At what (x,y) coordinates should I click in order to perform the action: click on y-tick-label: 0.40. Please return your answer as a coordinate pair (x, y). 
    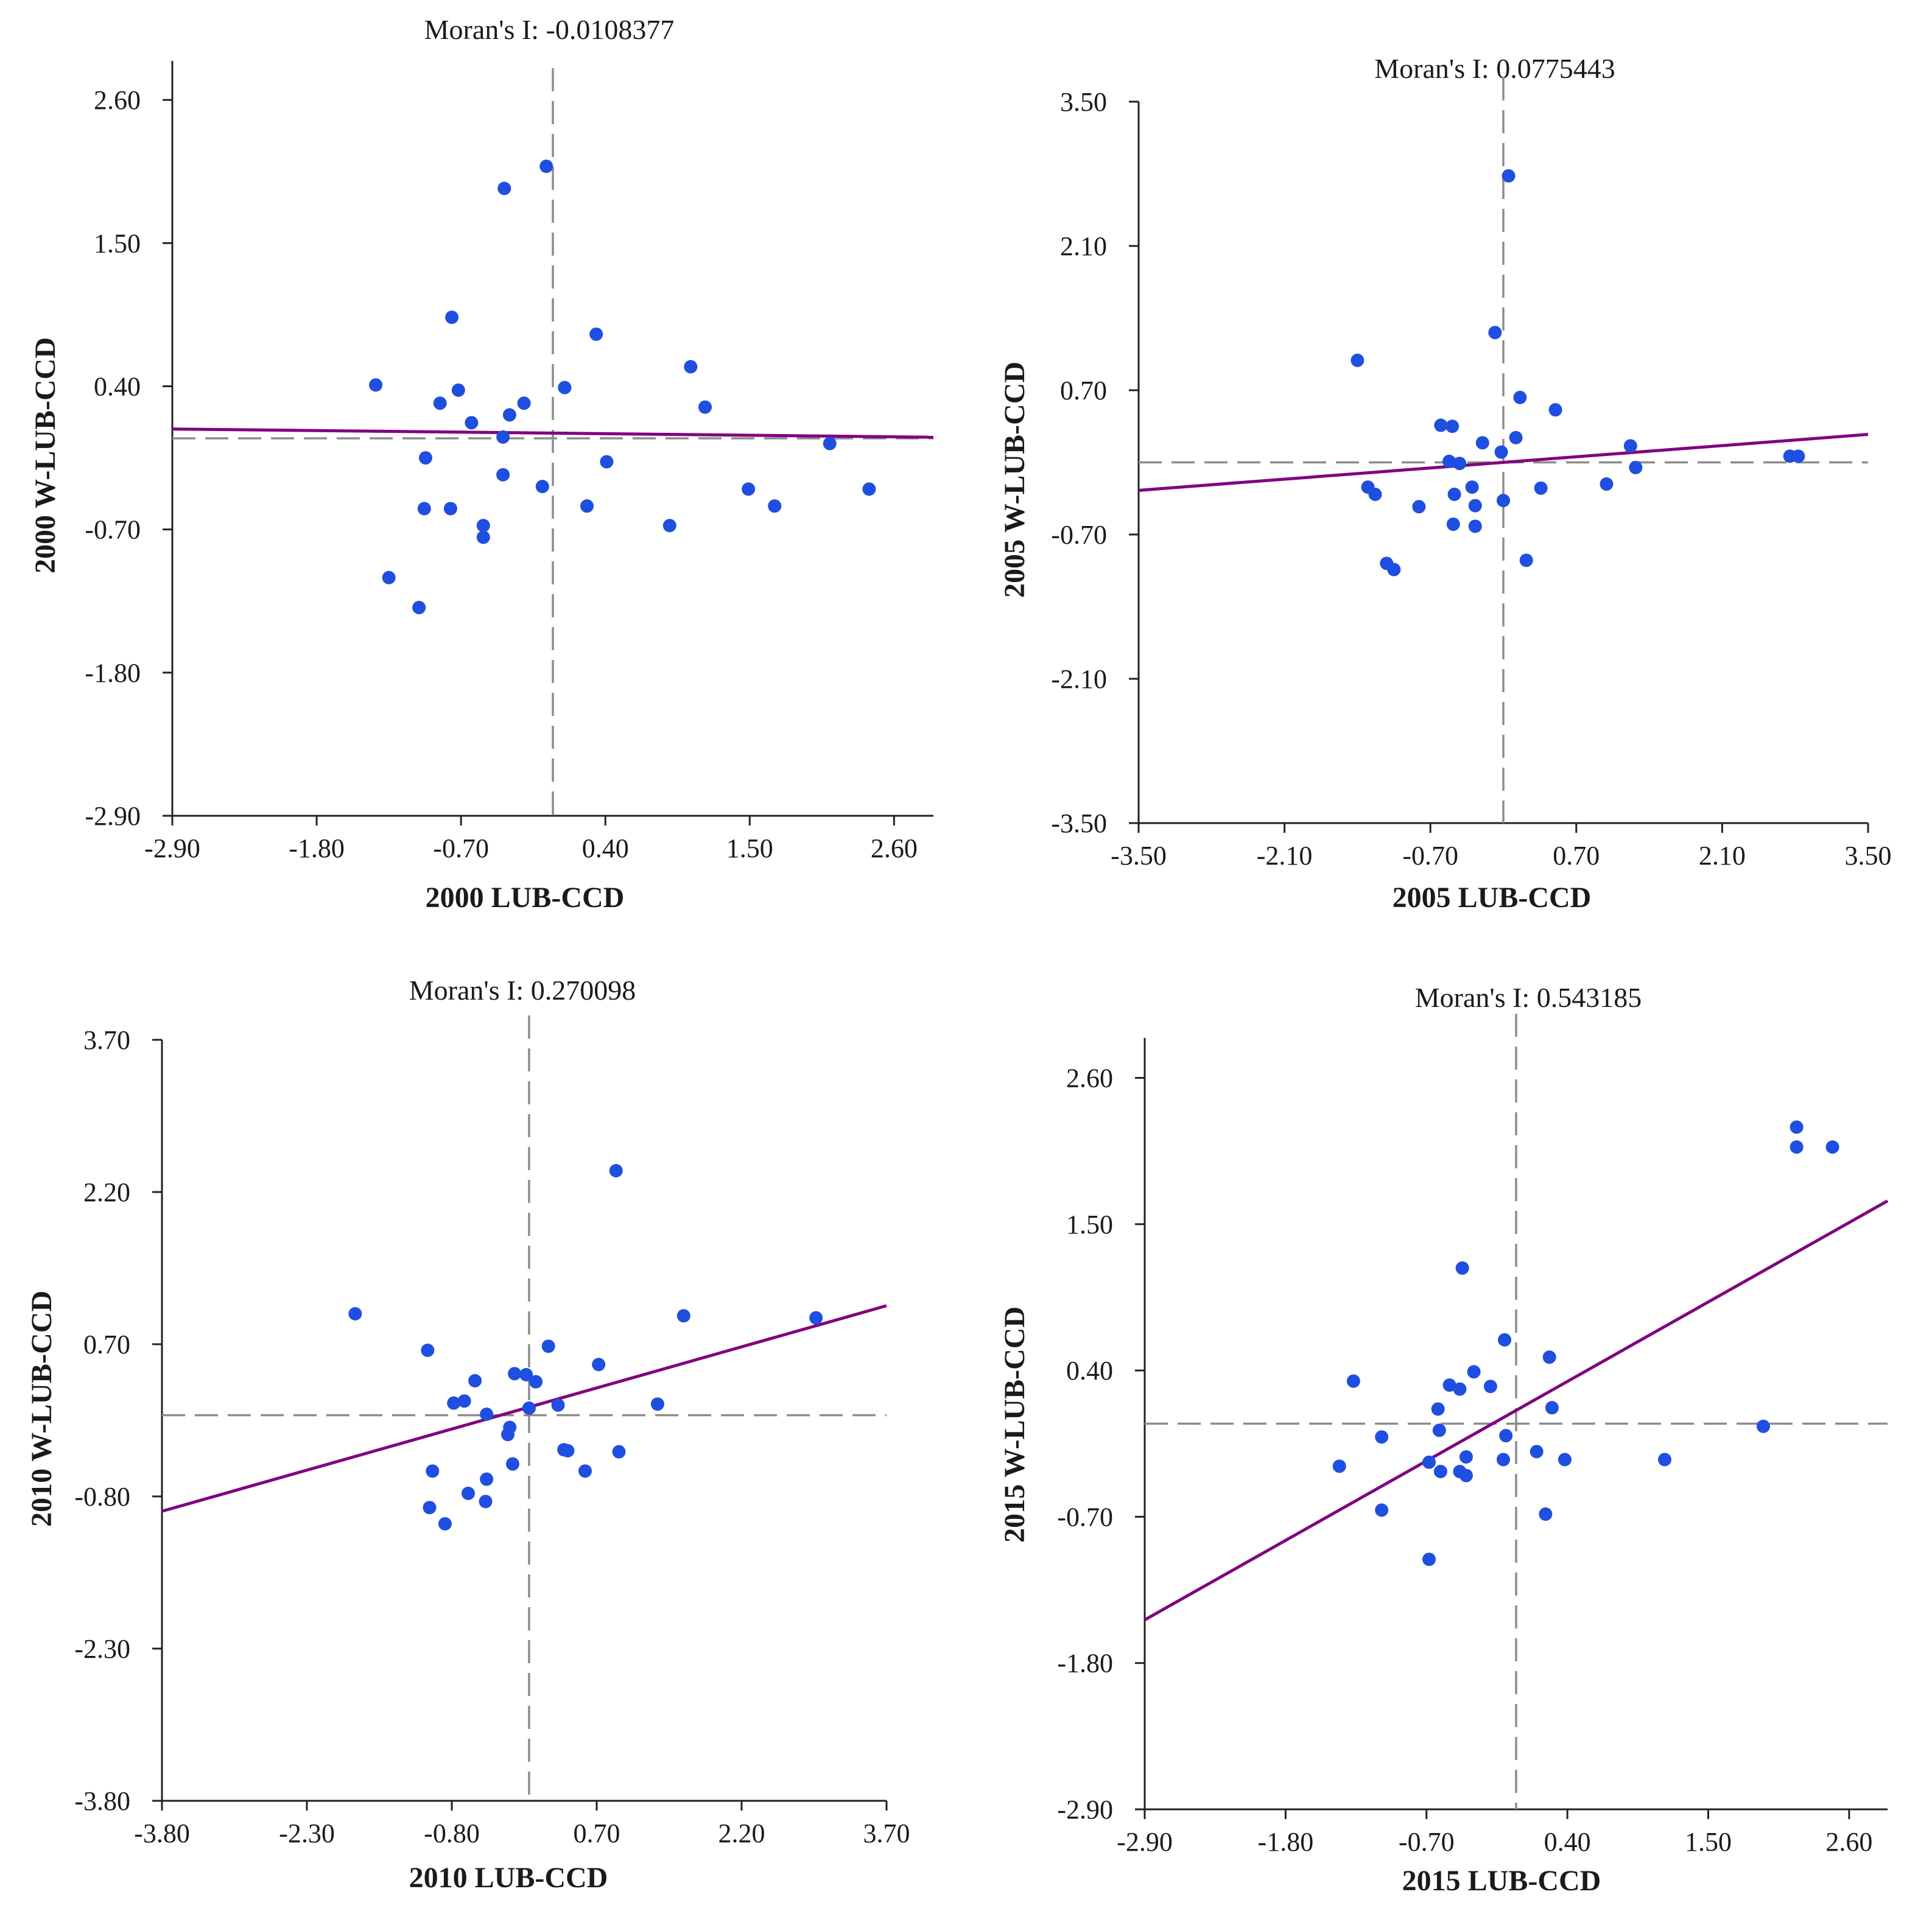
    Looking at the image, I should click on (1089, 1371).